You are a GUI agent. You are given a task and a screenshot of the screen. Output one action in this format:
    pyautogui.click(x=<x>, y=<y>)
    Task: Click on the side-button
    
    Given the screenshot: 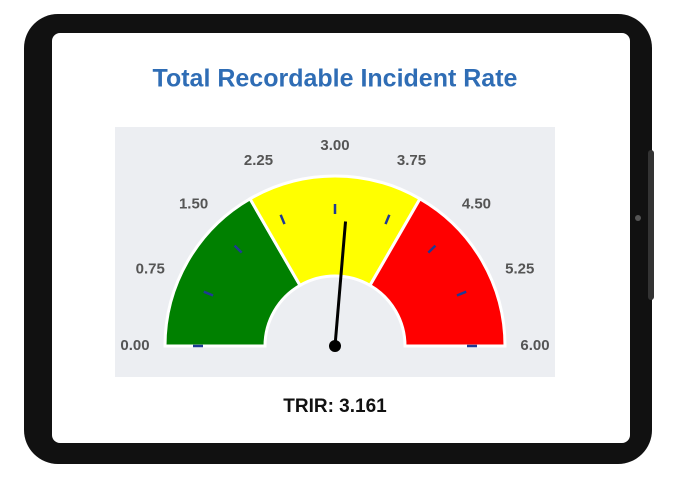 What is the action you would take?
    pyautogui.click(x=651, y=225)
    